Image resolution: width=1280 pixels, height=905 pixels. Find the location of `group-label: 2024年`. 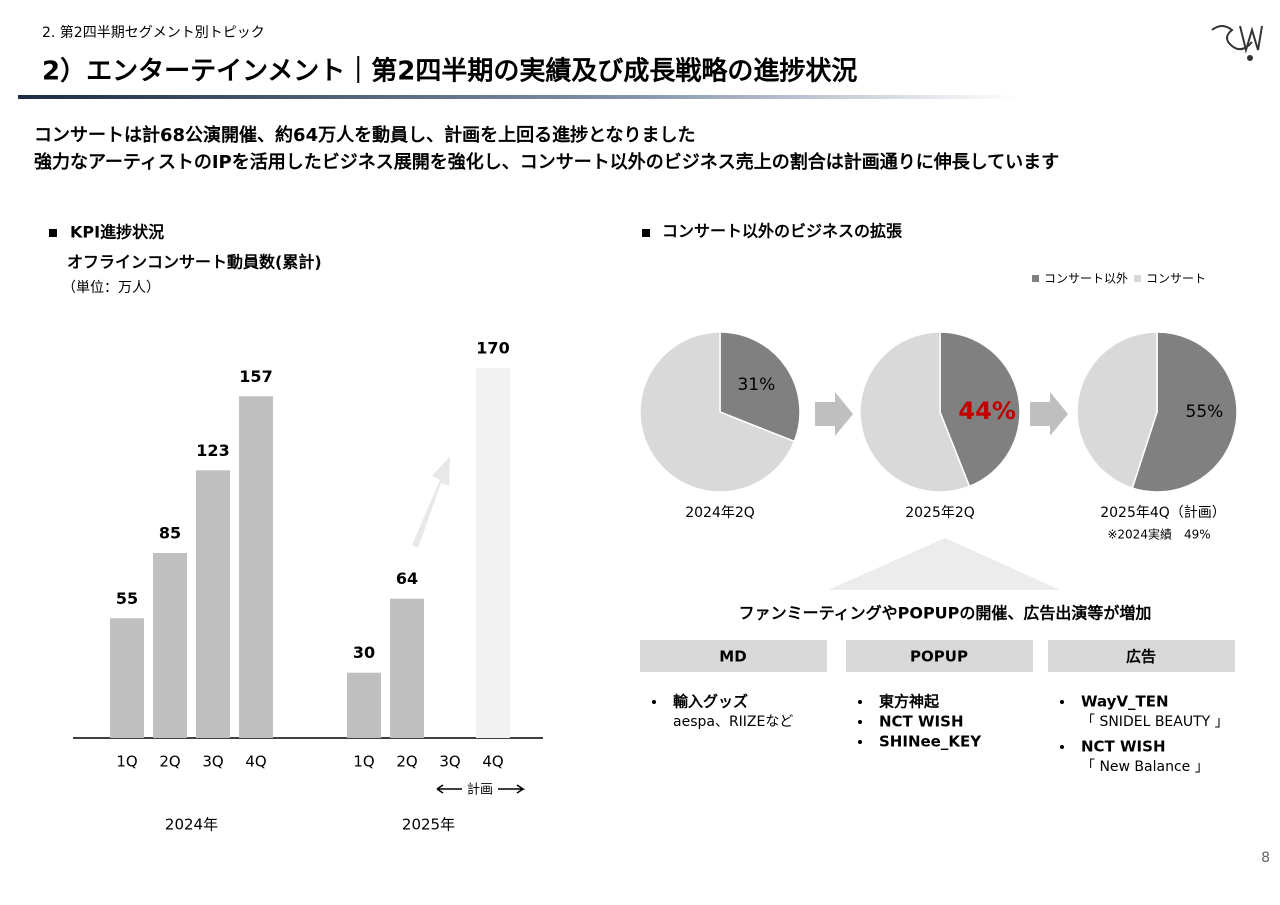

group-label: 2024年 is located at coordinates (191, 825).